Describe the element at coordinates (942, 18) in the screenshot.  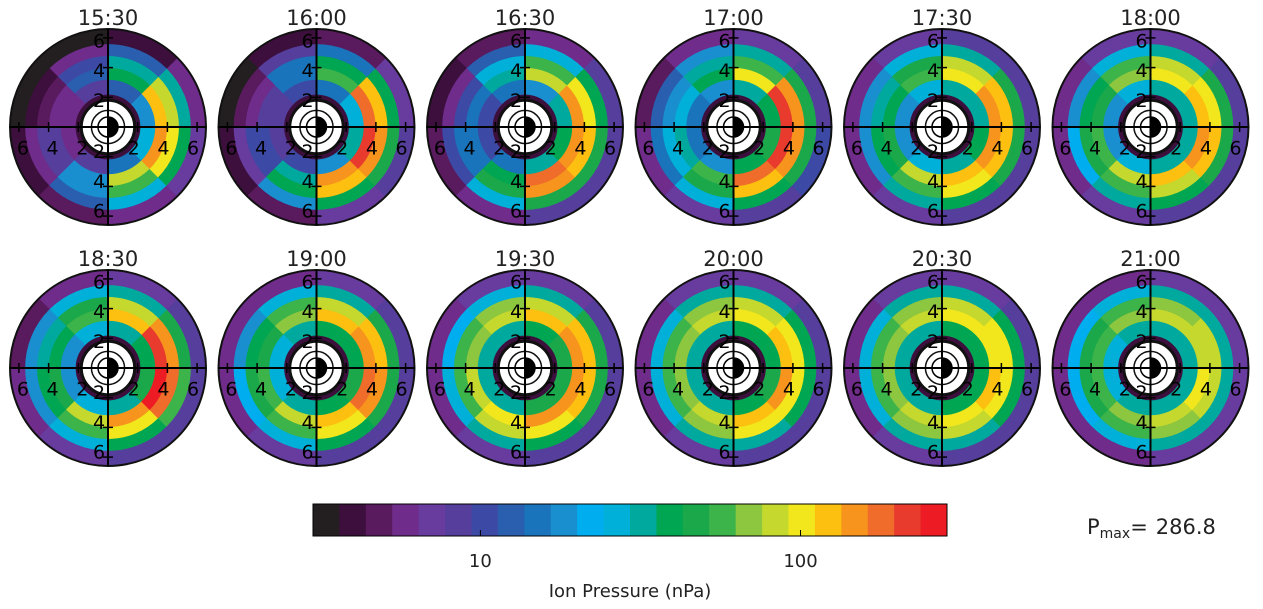
I see `panel-title: 17:30` at that location.